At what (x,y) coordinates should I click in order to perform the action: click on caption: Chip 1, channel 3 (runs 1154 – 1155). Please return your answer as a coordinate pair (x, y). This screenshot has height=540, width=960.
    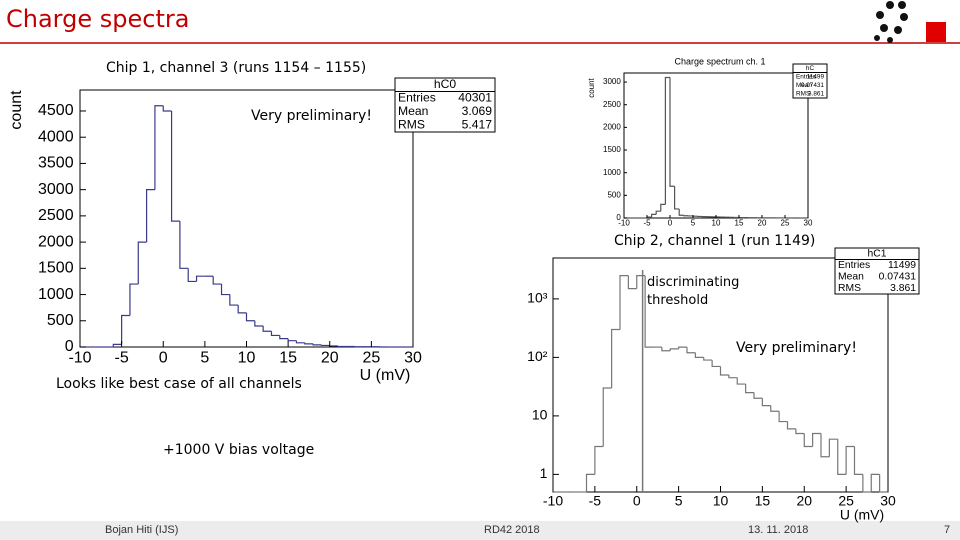
    Looking at the image, I should click on (236, 68).